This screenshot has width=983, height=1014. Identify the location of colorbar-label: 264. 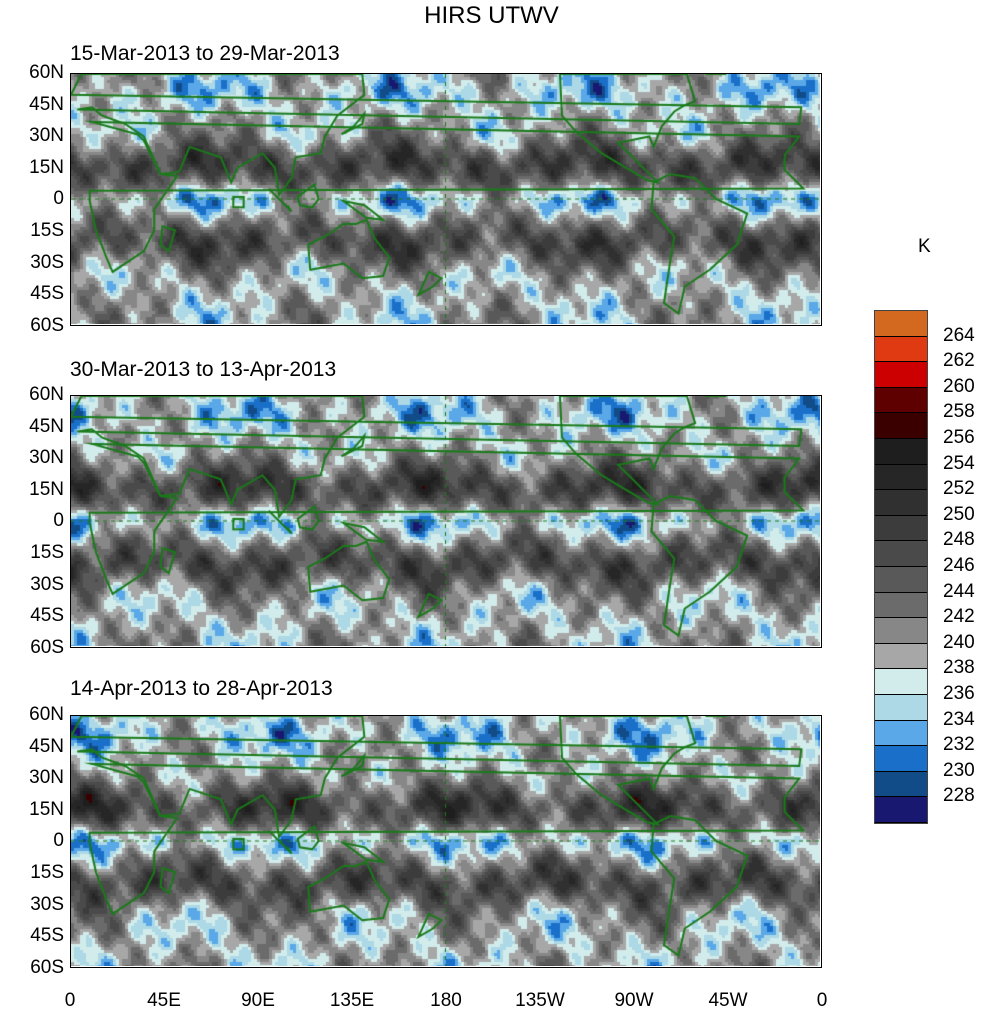
(959, 335).